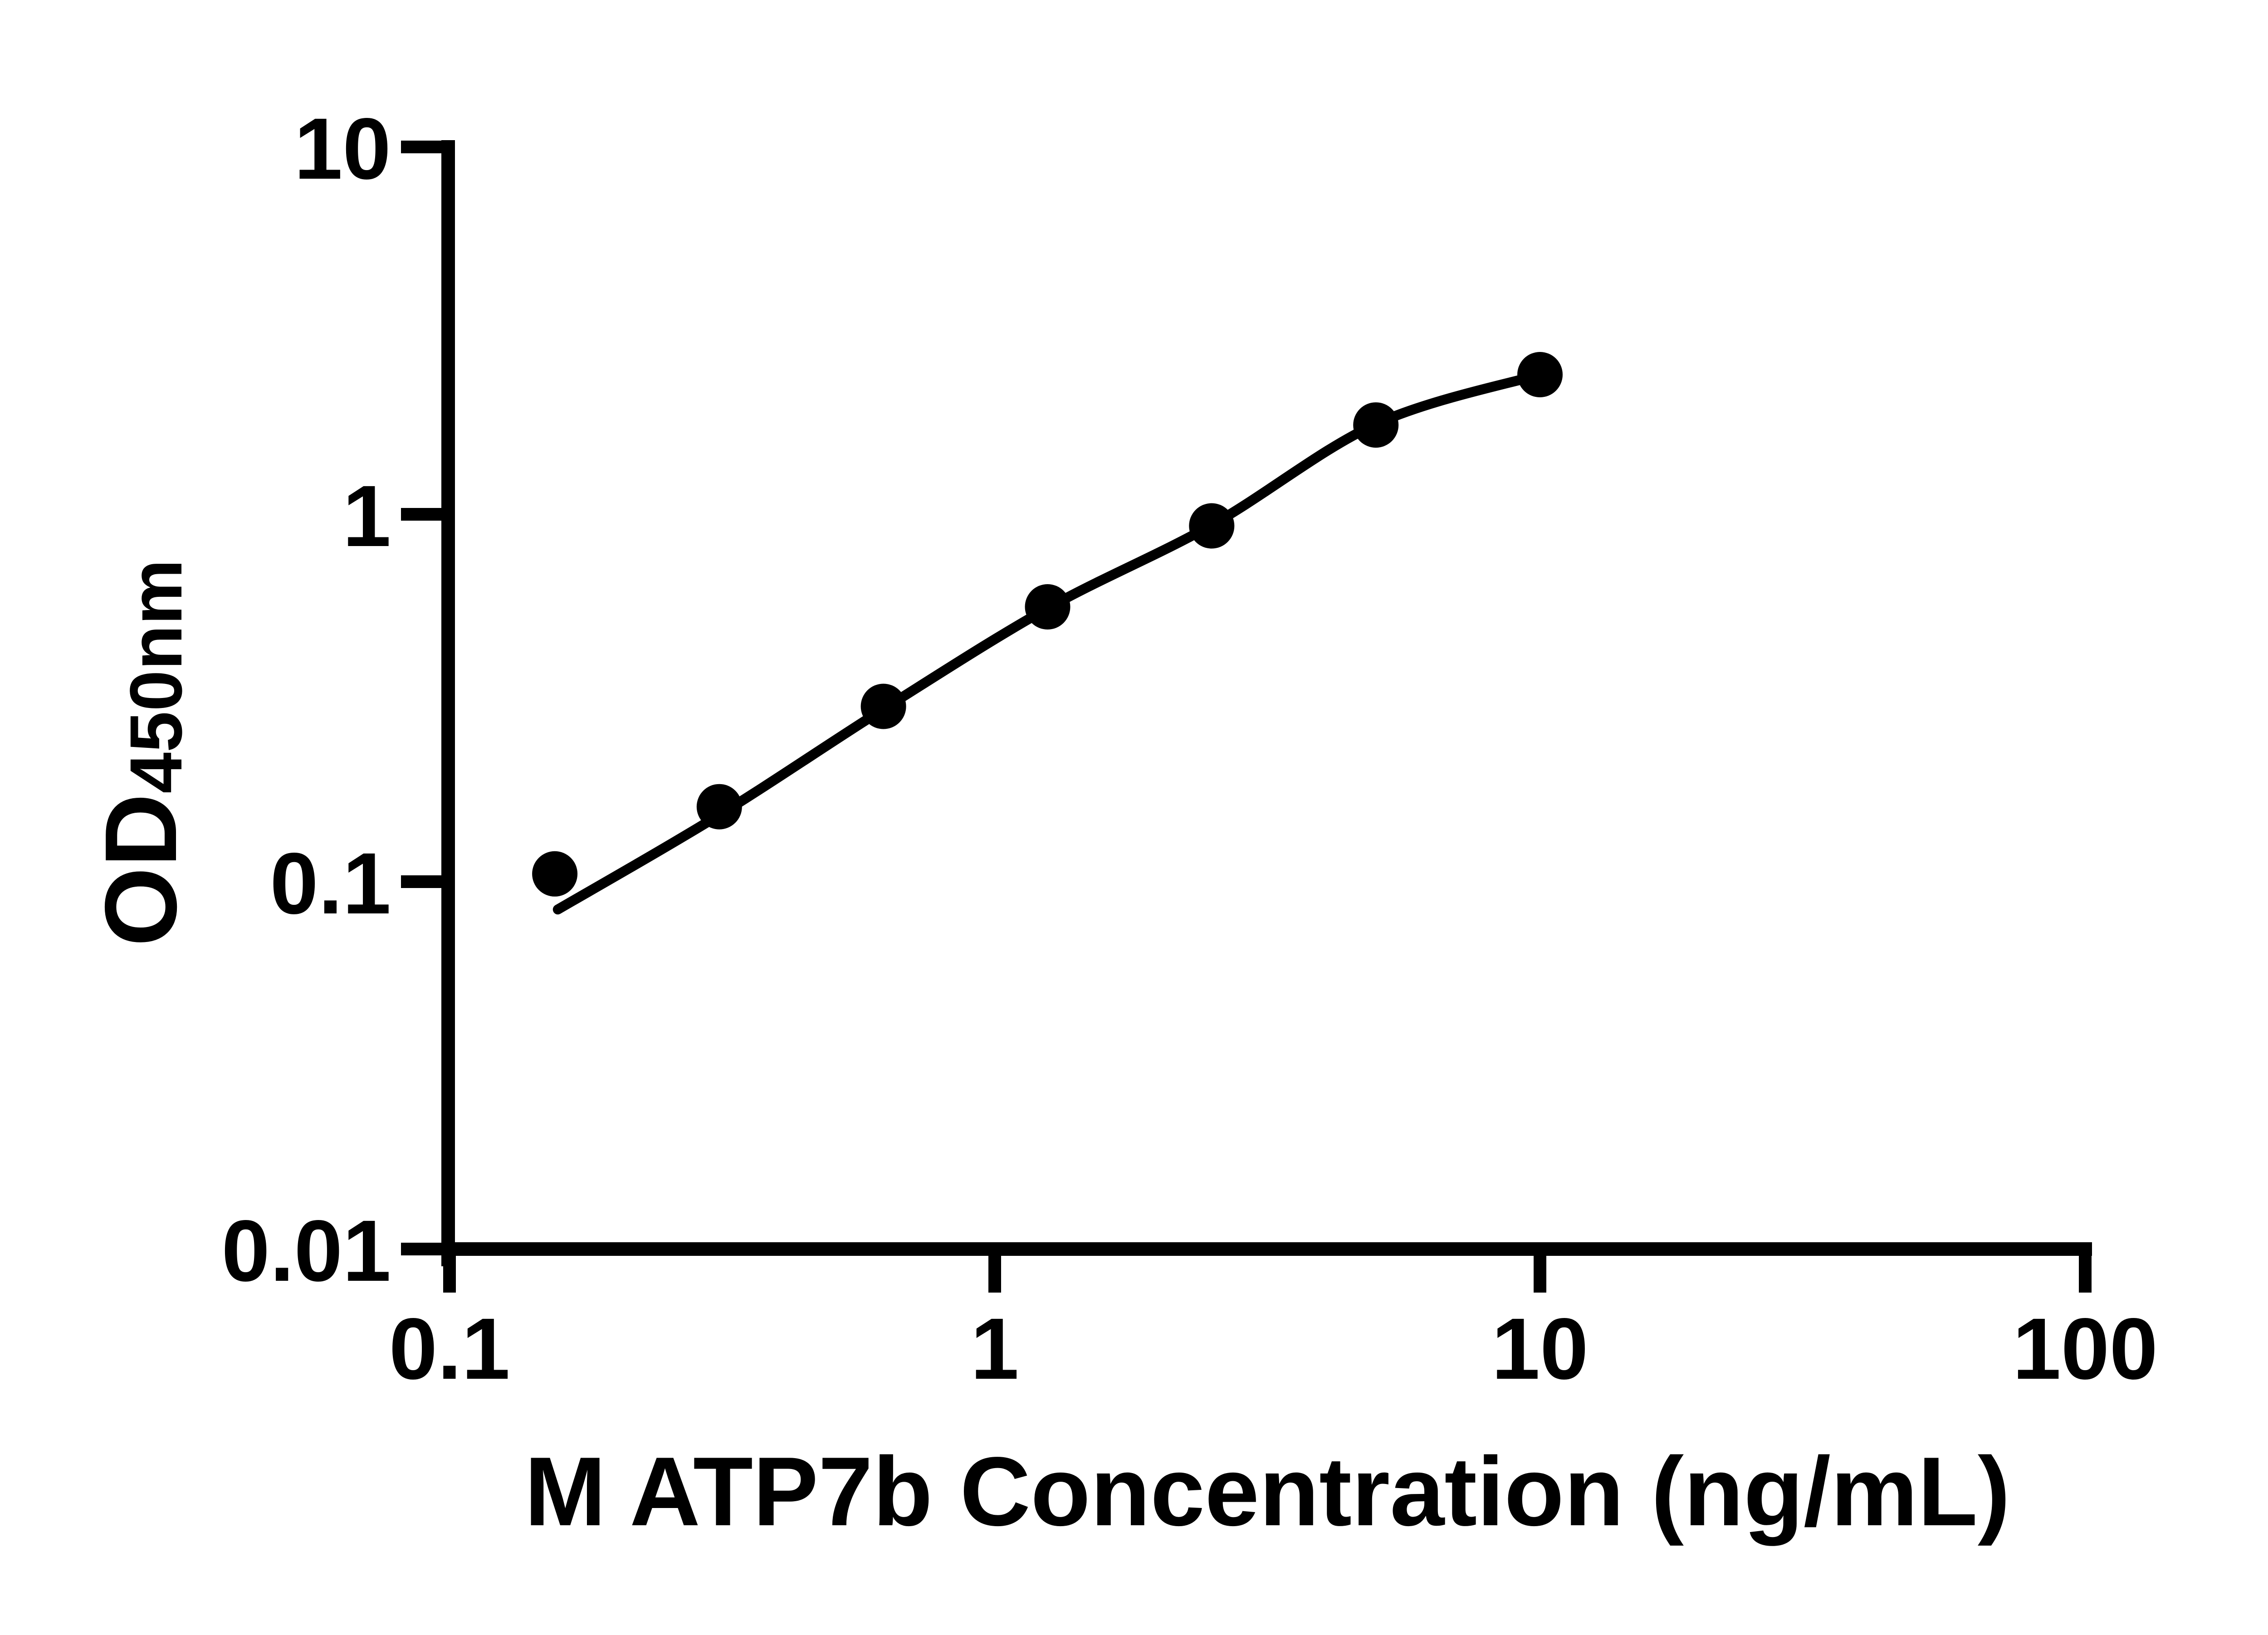 The image size is (2268, 1635). Describe the element at coordinates (331, 884) in the screenshot. I see `y-tick-label: 0.1` at that location.